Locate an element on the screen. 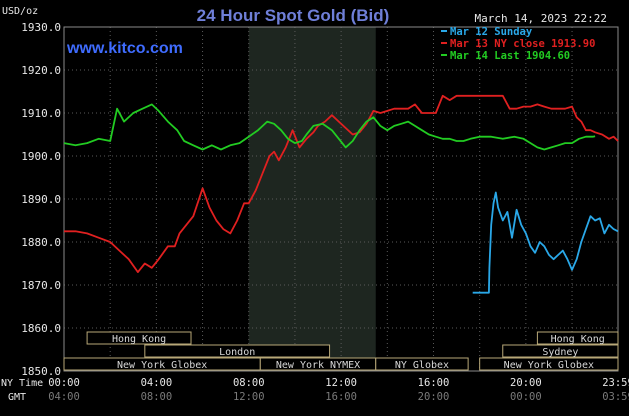  gmt-tick: 20:00 is located at coordinates (434, 397).